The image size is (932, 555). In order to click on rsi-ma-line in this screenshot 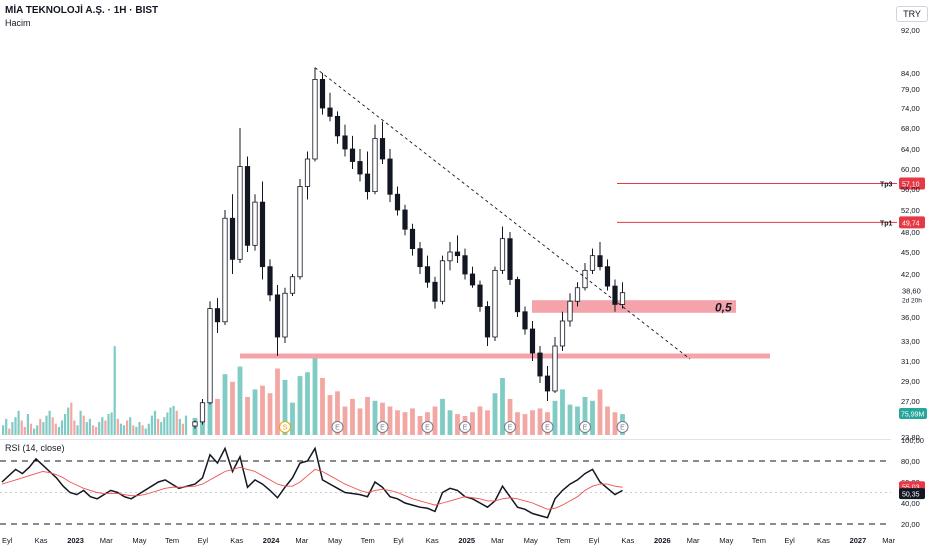, I will do `click(312, 488)`.